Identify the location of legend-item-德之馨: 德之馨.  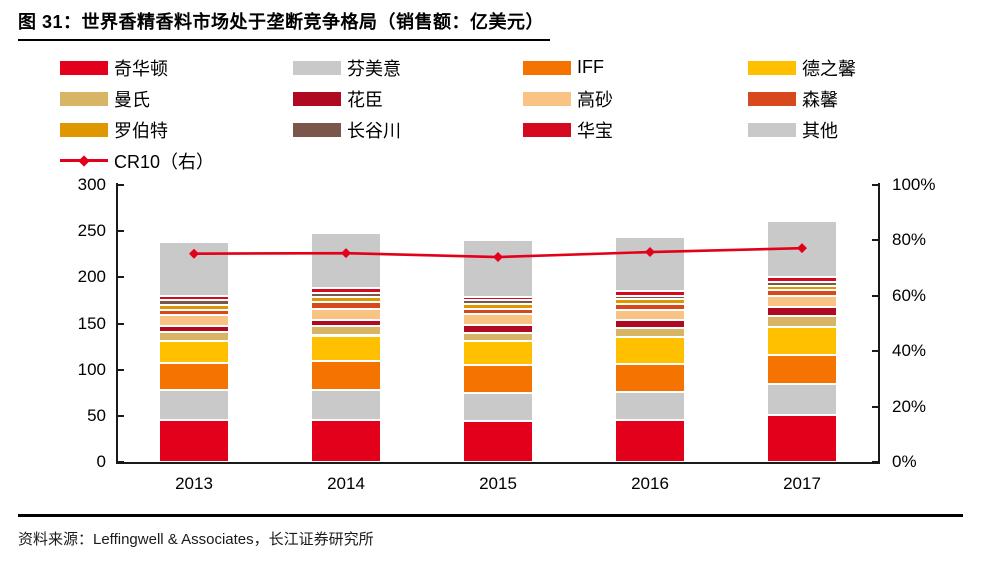
(853, 67).